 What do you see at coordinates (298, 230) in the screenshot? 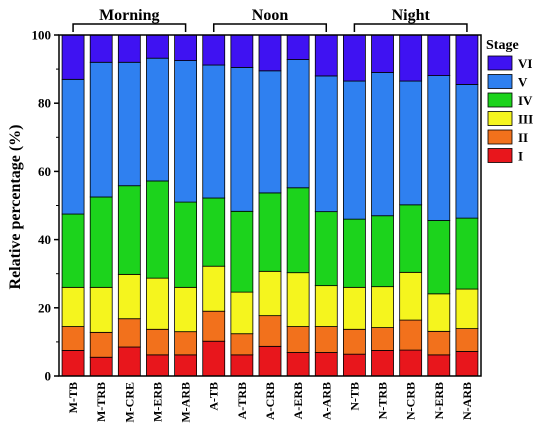
I see `bar-a-erb-stage-iv` at bounding box center [298, 230].